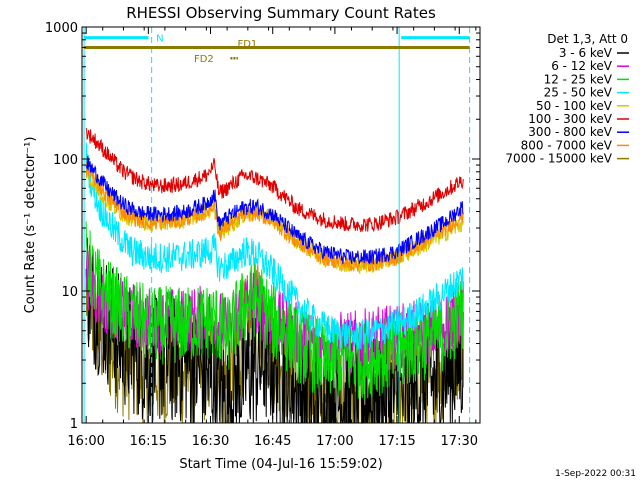  Describe the element at coordinates (204, 59) in the screenshot. I see `annotation-label-fd2: FD2` at that location.